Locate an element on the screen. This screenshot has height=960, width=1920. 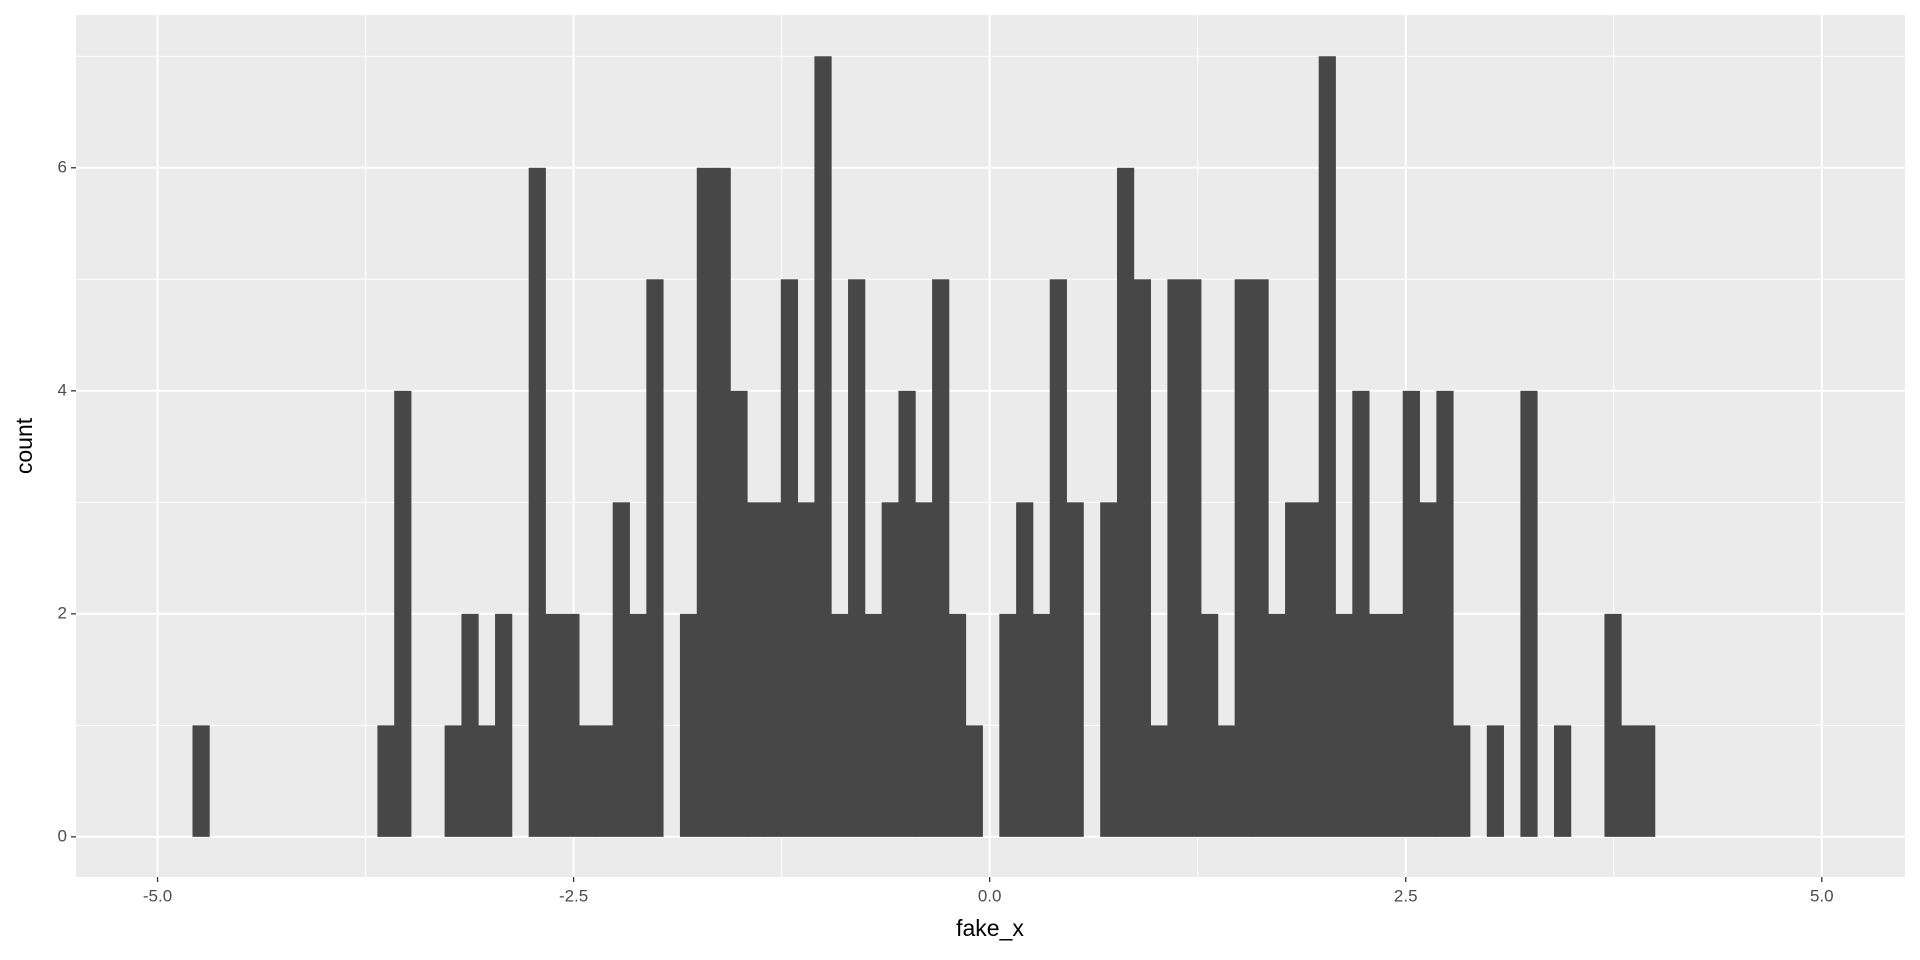
x-axis-title: fake_x is located at coordinates (990, 928).